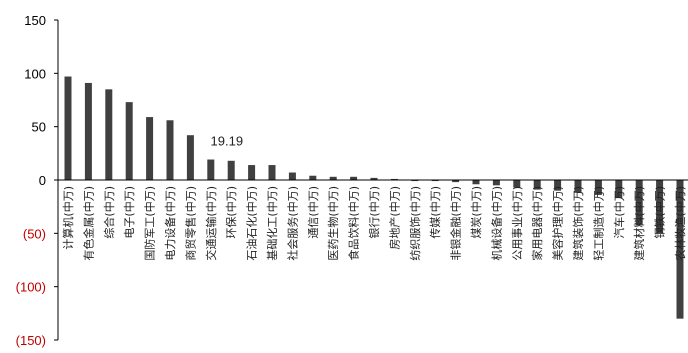  I want to click on category-label: 国防军工(中万), so click(150, 223).